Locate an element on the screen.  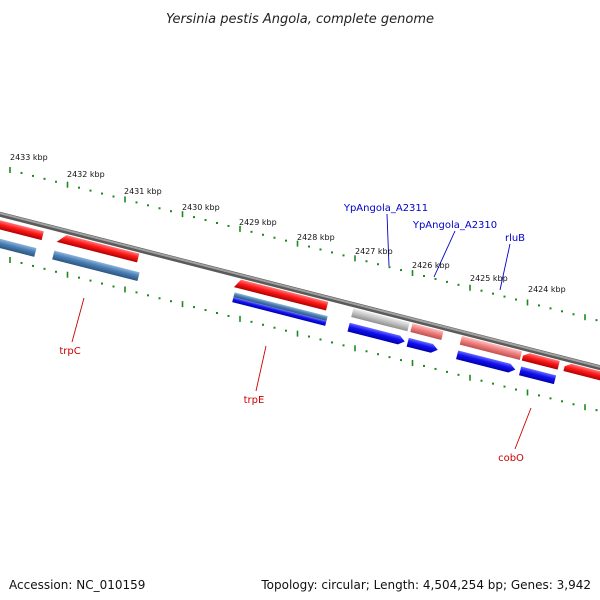
label-rluB: rluB is located at coordinates (515, 238).